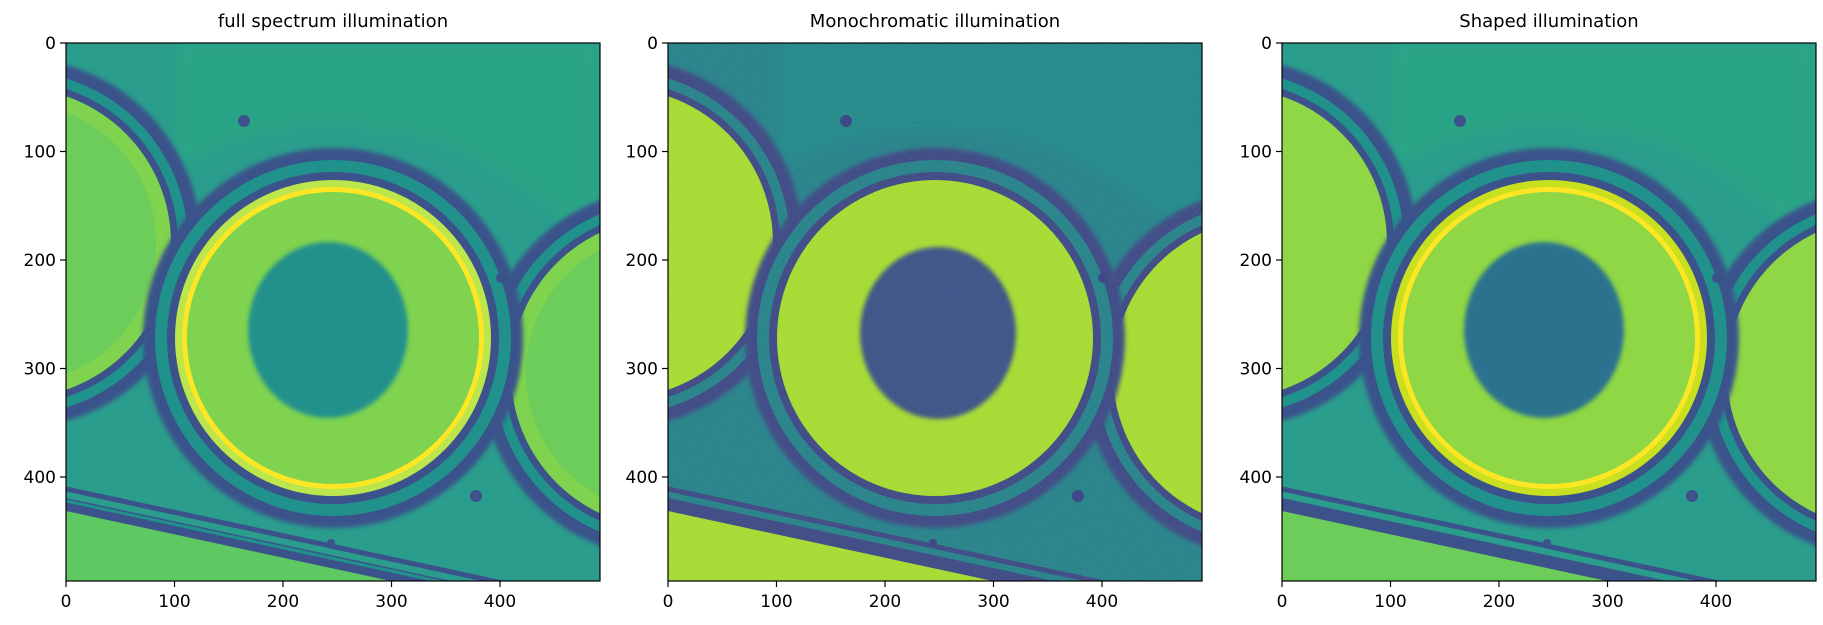 The height and width of the screenshot is (625, 1823). What do you see at coordinates (333, 21) in the screenshot?
I see `panel-title: full spectrum illumination` at bounding box center [333, 21].